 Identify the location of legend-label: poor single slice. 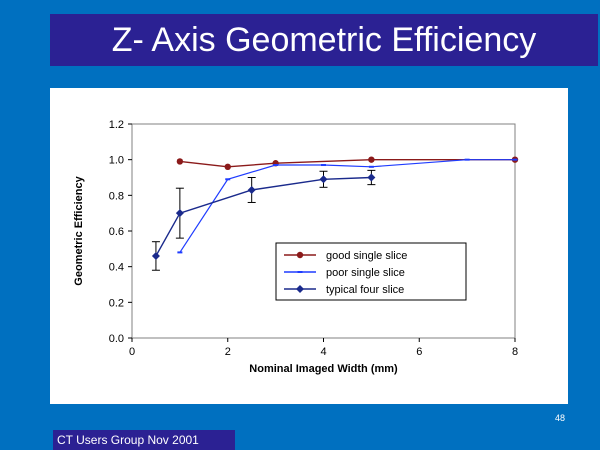
(365, 273).